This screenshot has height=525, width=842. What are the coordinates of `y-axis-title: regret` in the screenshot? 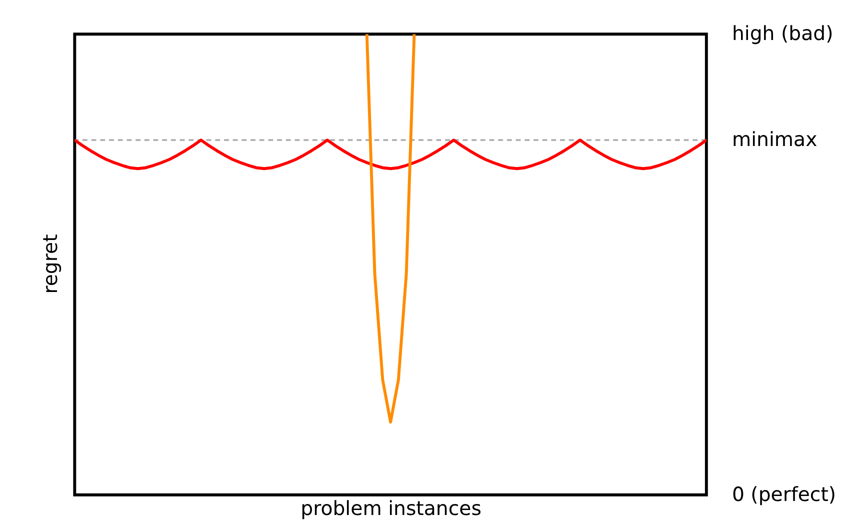 It's located at (50, 264).